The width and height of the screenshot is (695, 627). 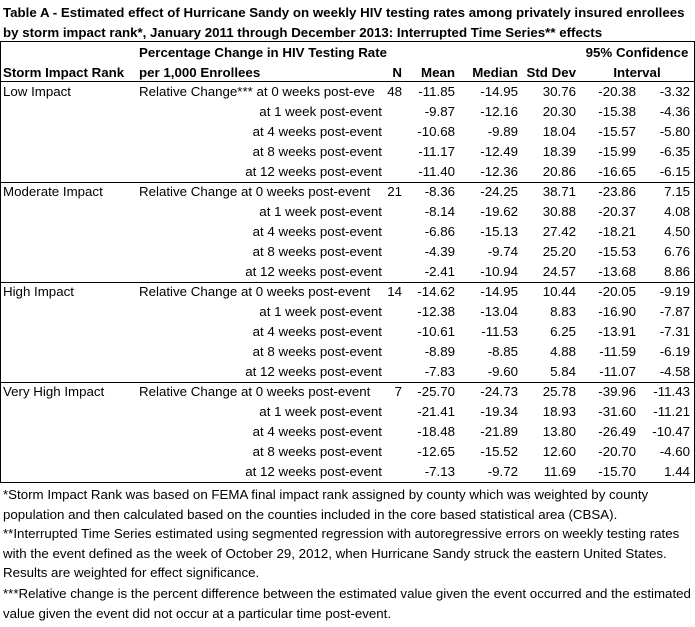 What do you see at coordinates (436, 331) in the screenshot?
I see `mean-value: -10.61` at bounding box center [436, 331].